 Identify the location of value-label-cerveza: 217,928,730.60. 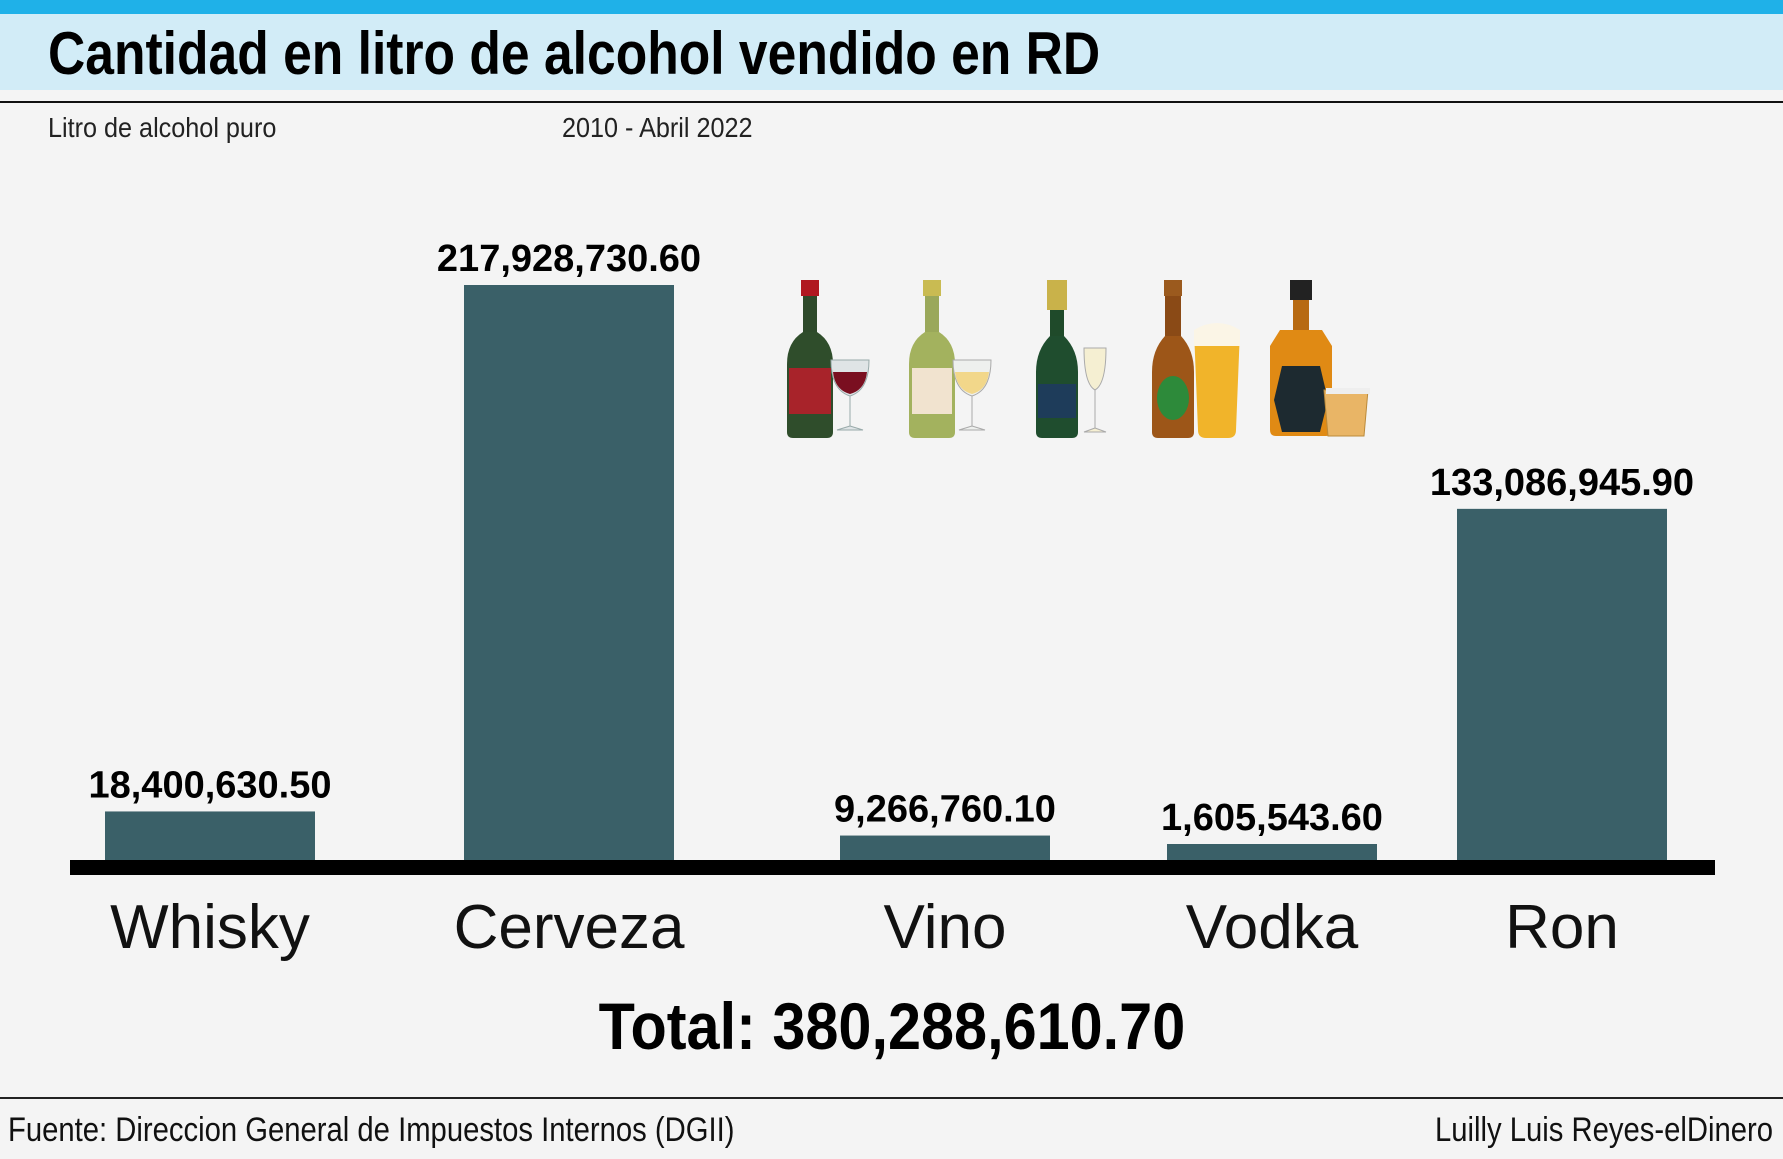
(569, 259).